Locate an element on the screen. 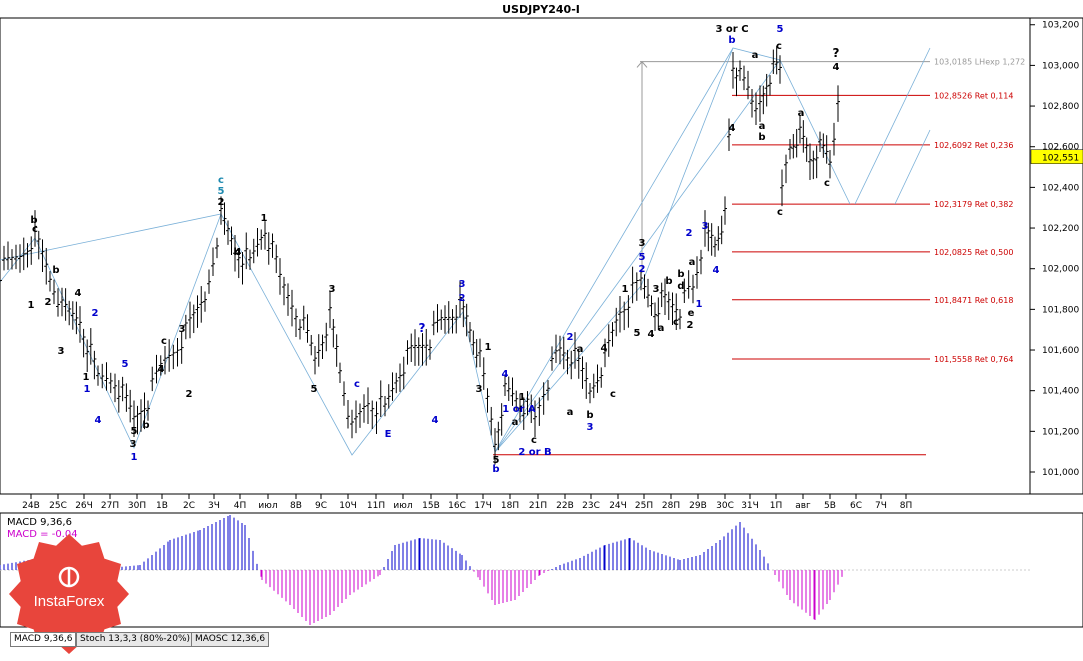  y-tick-label: 101,800 is located at coordinates (1060, 310).